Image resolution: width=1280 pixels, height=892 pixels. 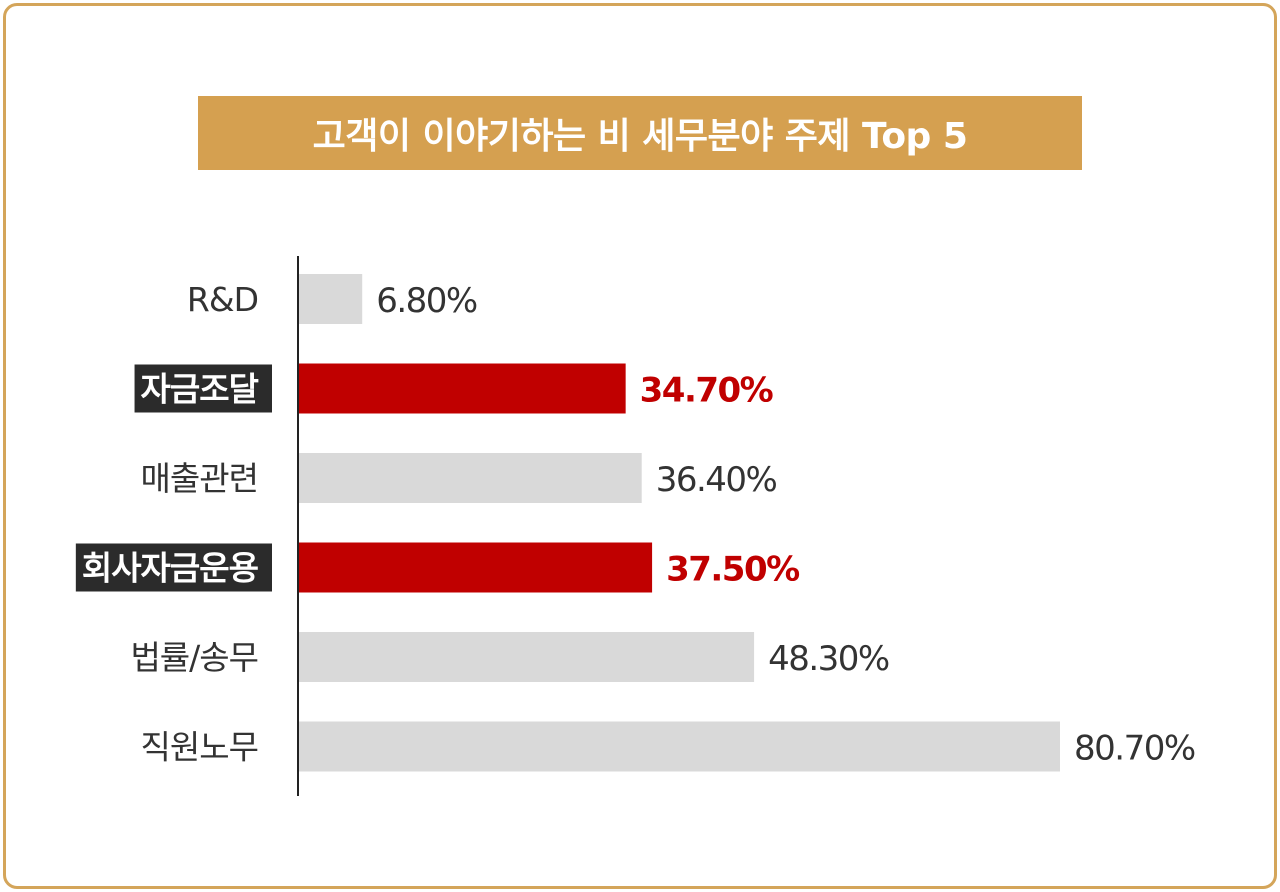 What do you see at coordinates (194, 657) in the screenshot?
I see `category-label: 법률/송무` at bounding box center [194, 657].